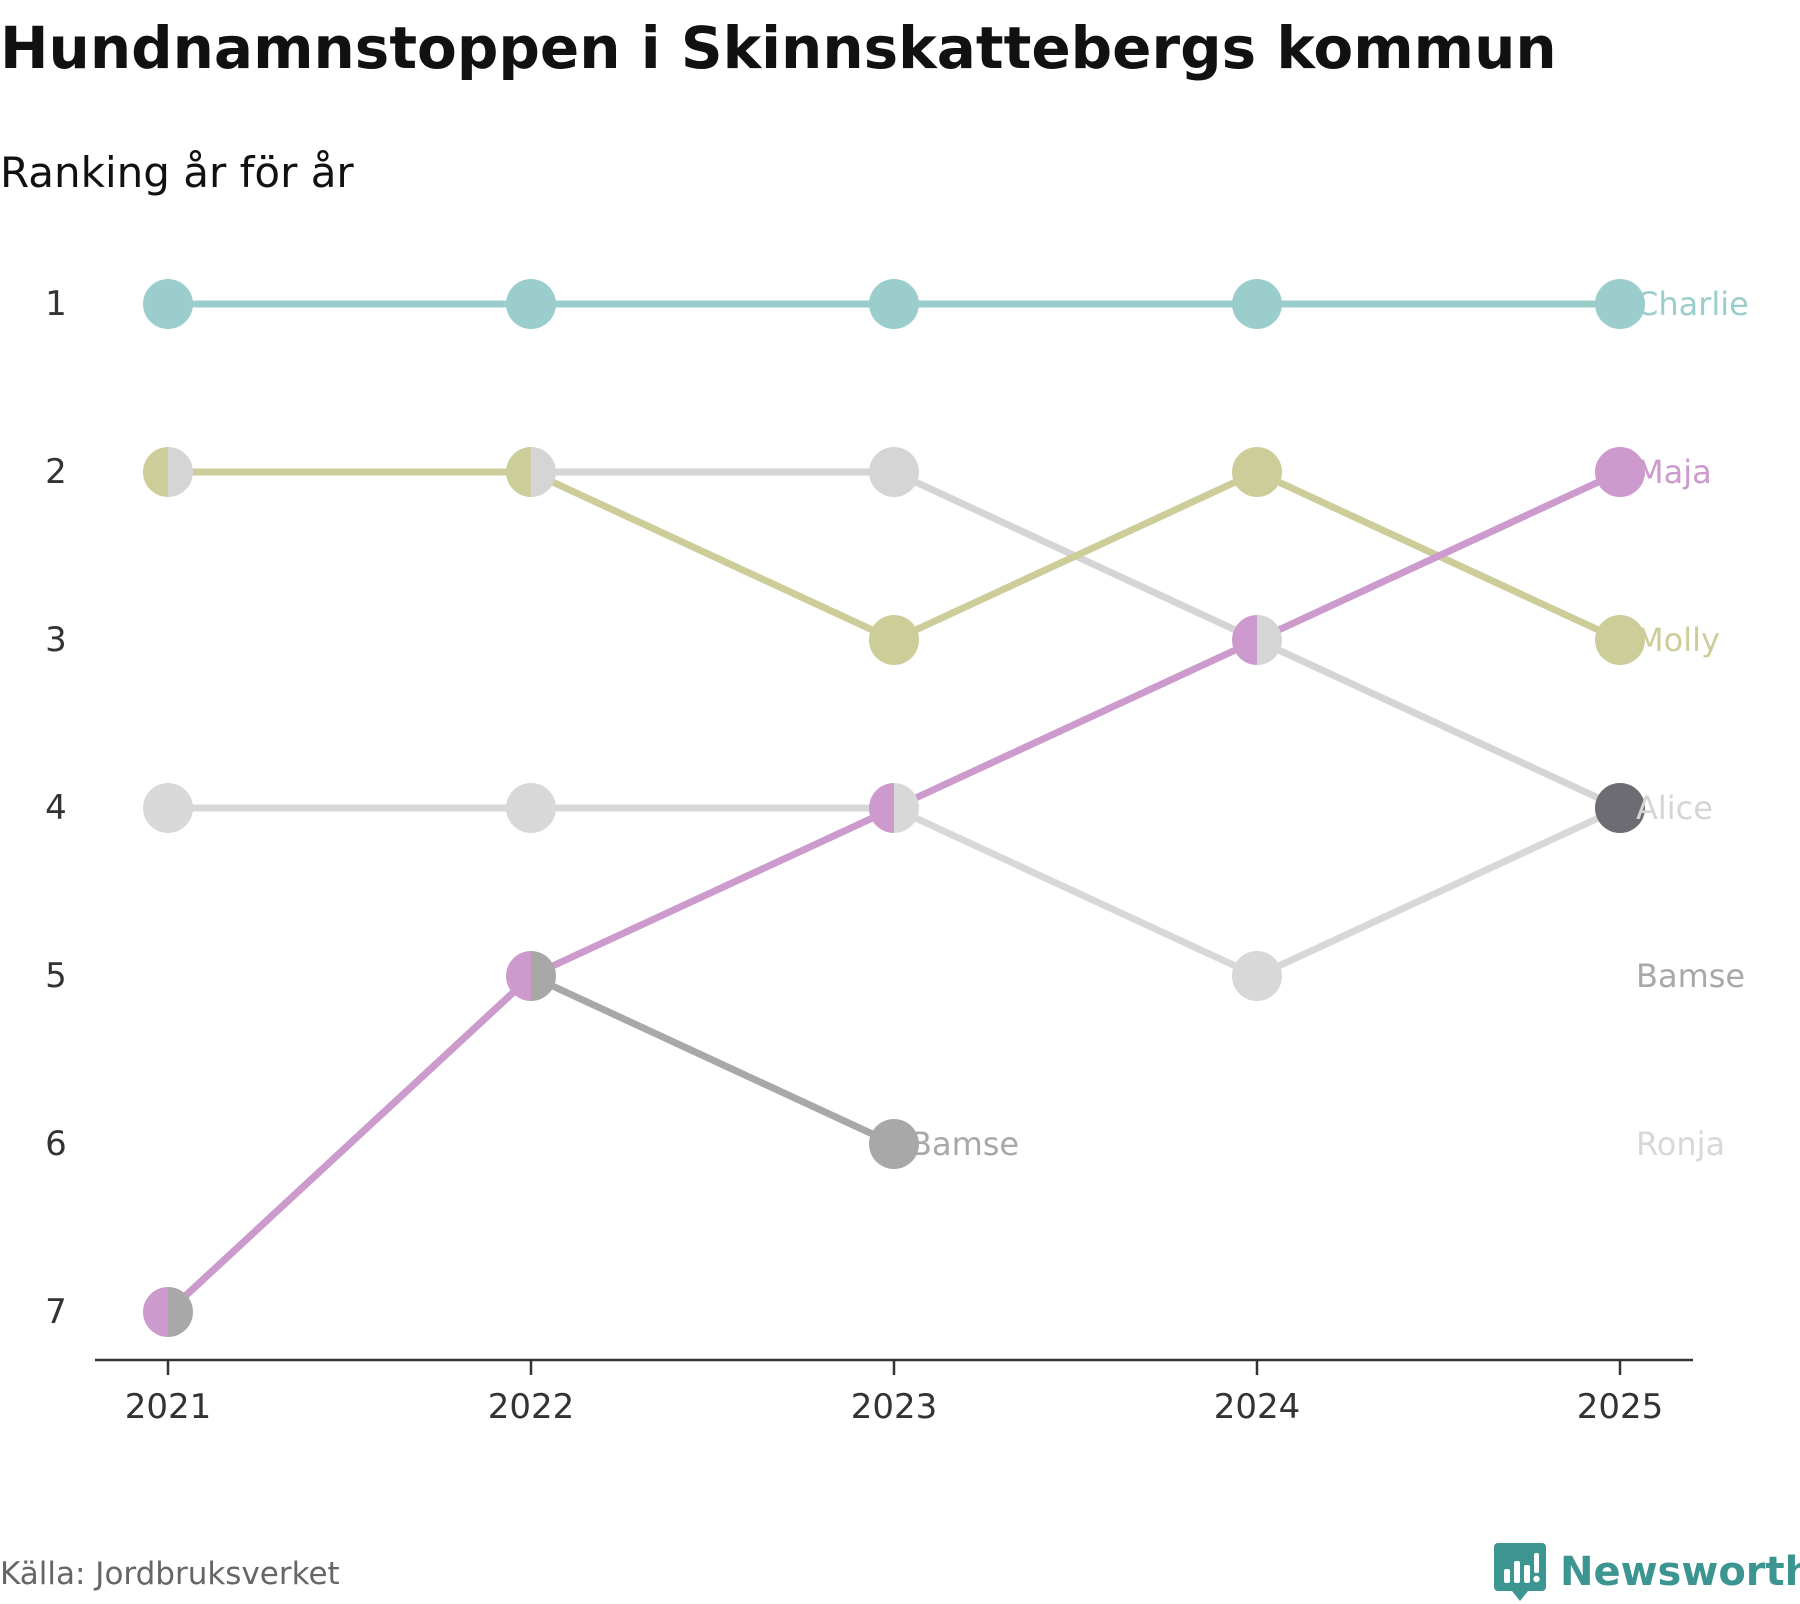 Image resolution: width=1800 pixels, height=1604 pixels. I want to click on y-tick-label: 1, so click(56, 304).